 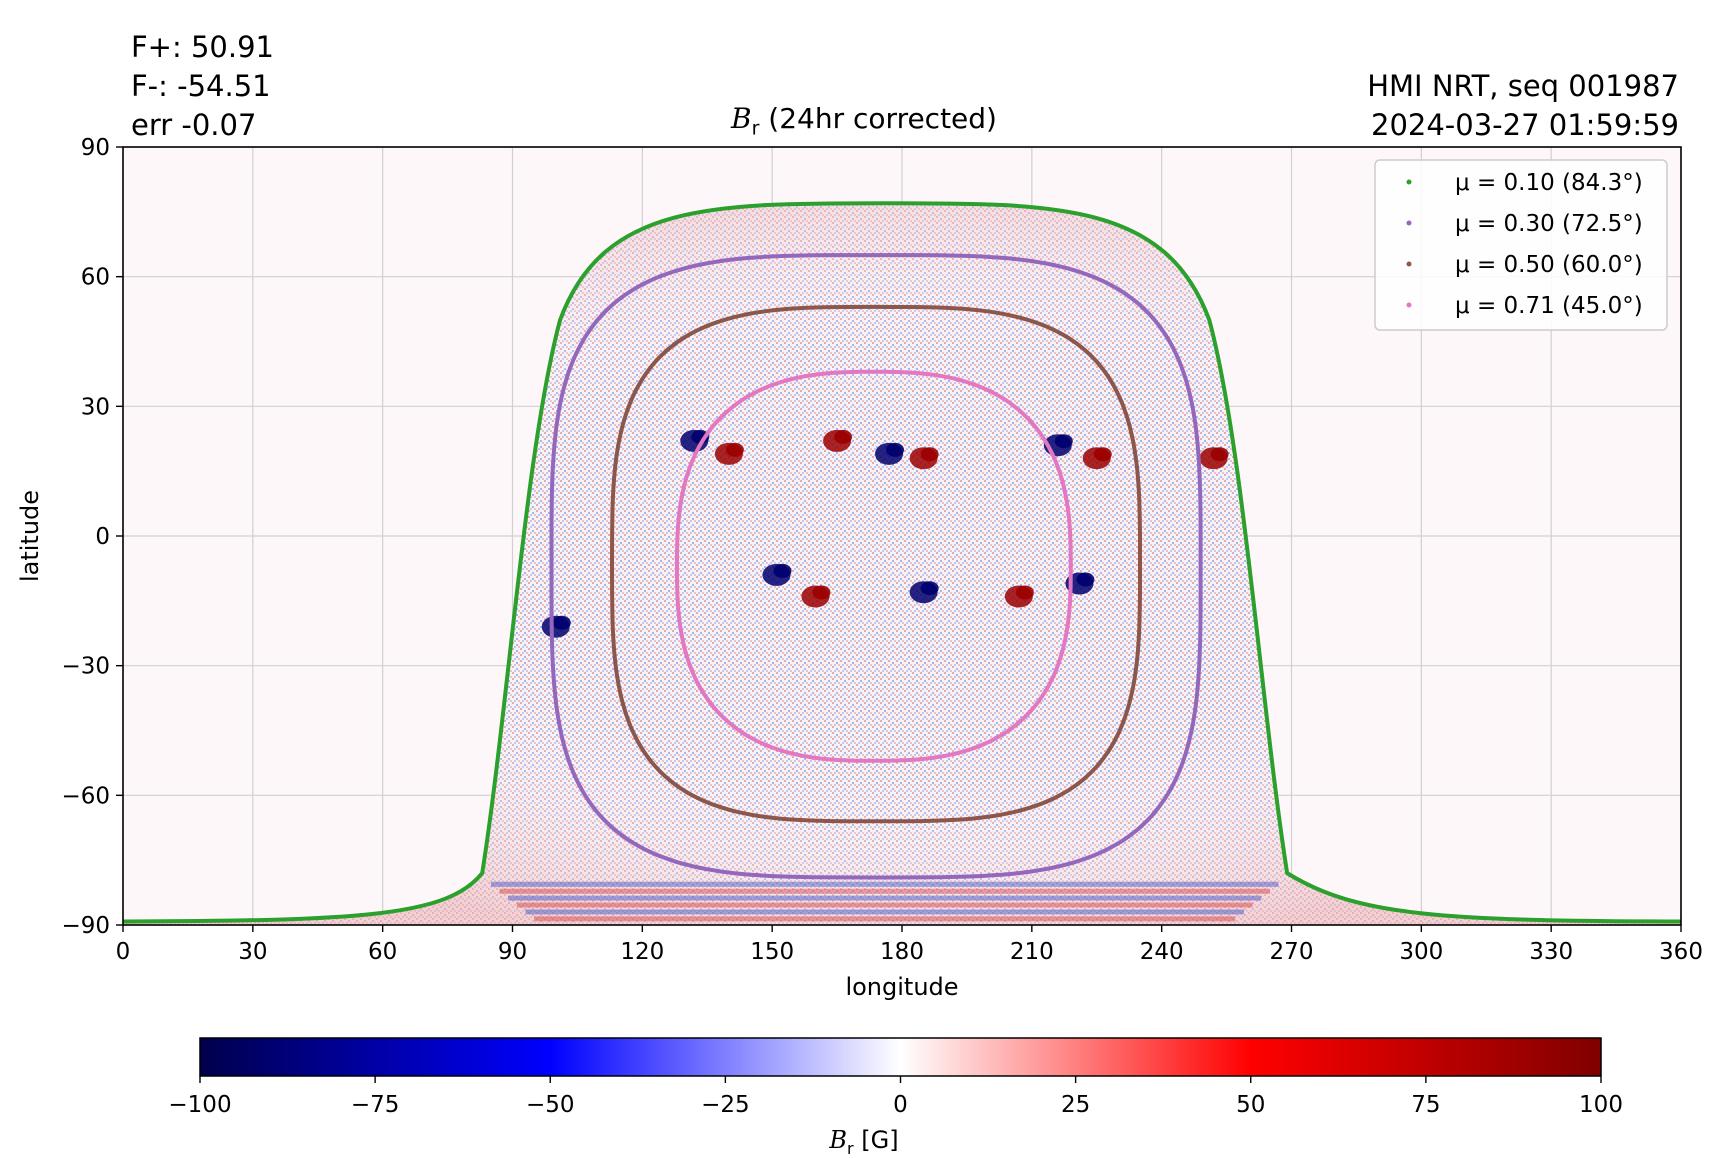 I want to click on x-tick-label: 90, so click(x=512, y=952).